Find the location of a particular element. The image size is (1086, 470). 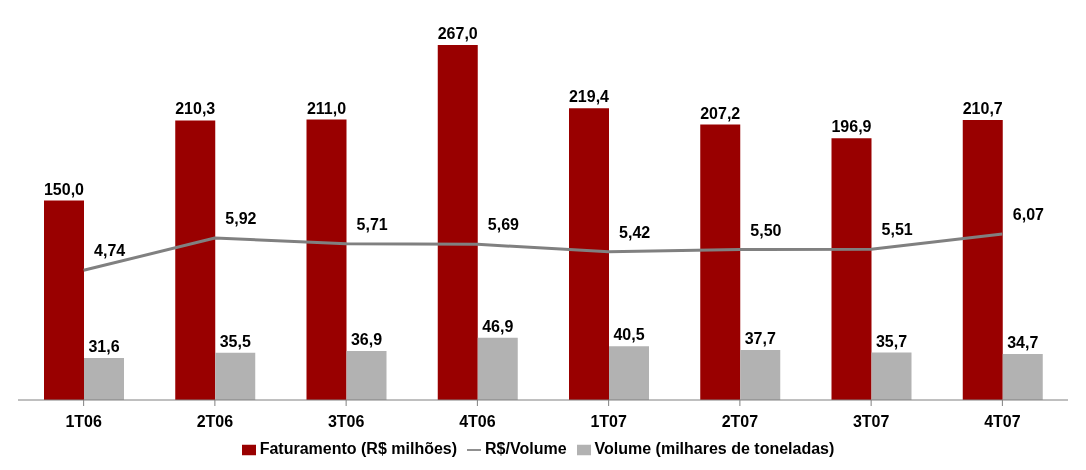

x-tick-label: 2T06 is located at coordinates (215, 422).